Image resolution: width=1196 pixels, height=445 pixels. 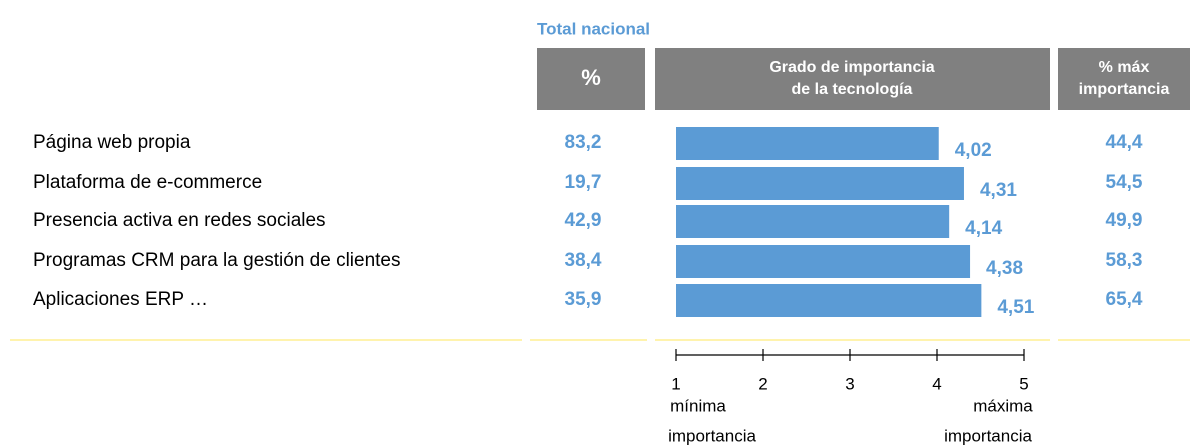 I want to click on axis-min-label: importancia, so click(x=712, y=435).